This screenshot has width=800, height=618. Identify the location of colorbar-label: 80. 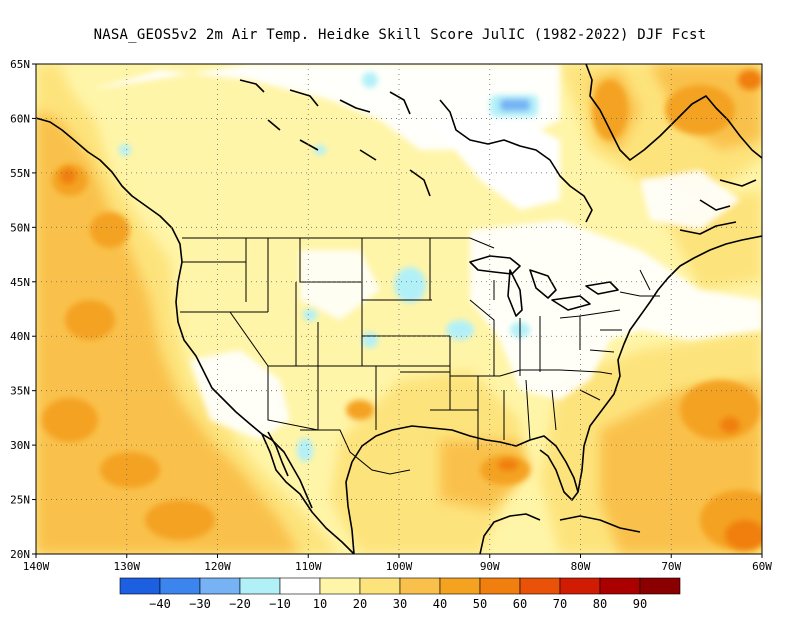
(600, 604).